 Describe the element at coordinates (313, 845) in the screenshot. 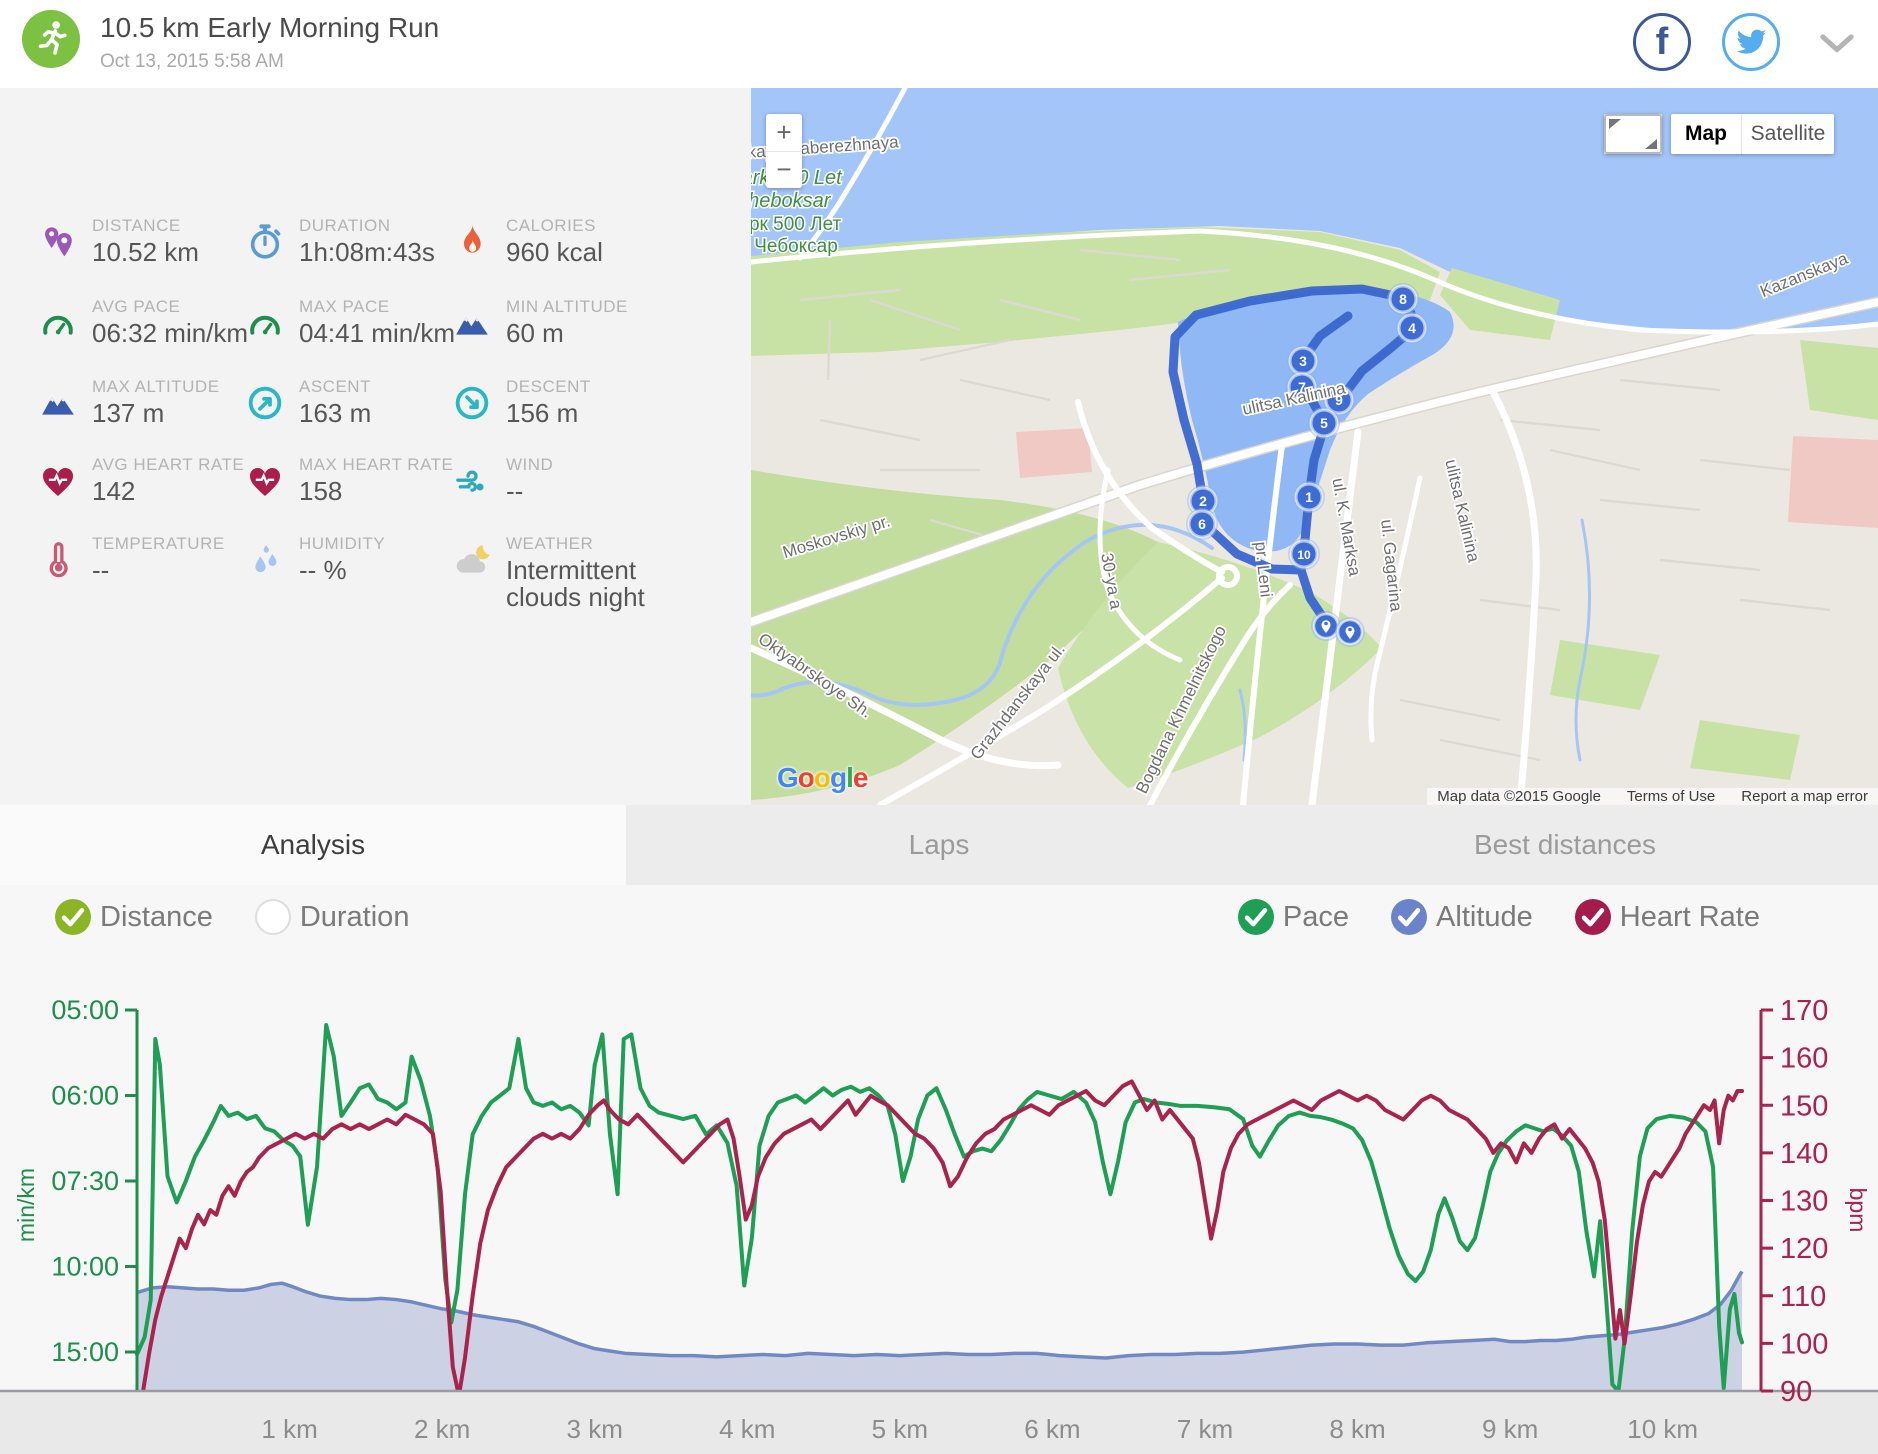

I see `tab-analysis: Analysis` at that location.